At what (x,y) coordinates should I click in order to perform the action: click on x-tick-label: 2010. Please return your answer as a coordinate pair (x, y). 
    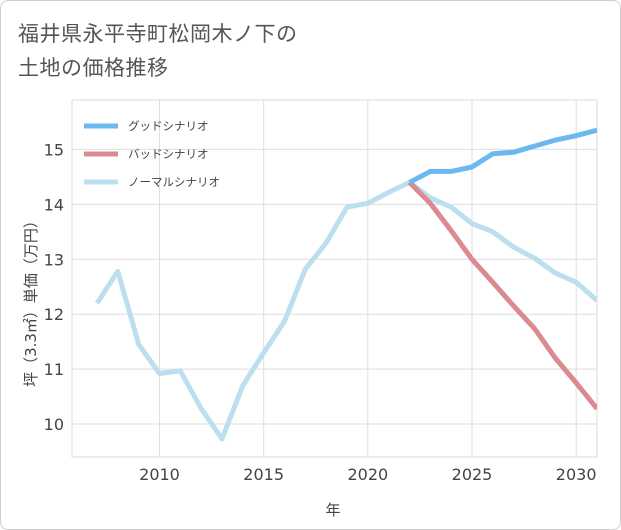
    Looking at the image, I should click on (159, 474).